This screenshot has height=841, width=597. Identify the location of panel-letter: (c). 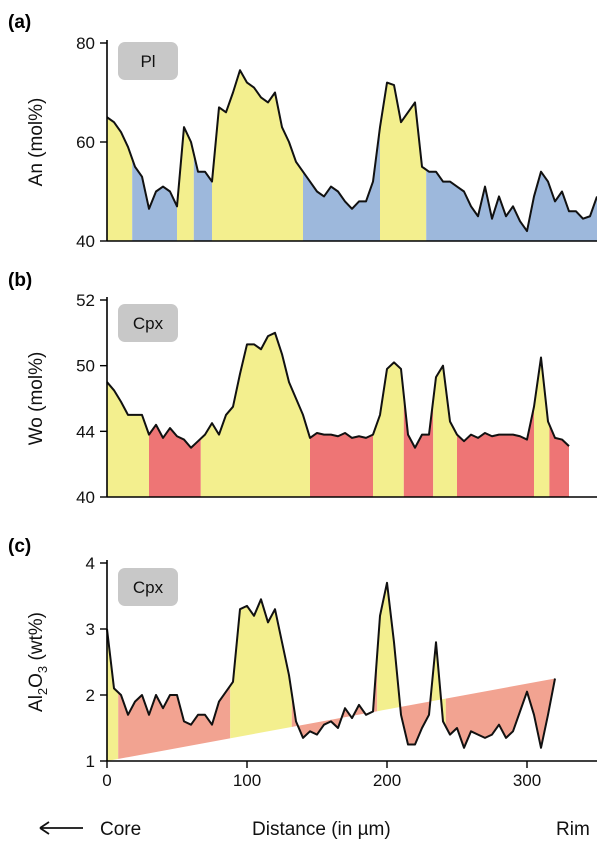
(19, 546).